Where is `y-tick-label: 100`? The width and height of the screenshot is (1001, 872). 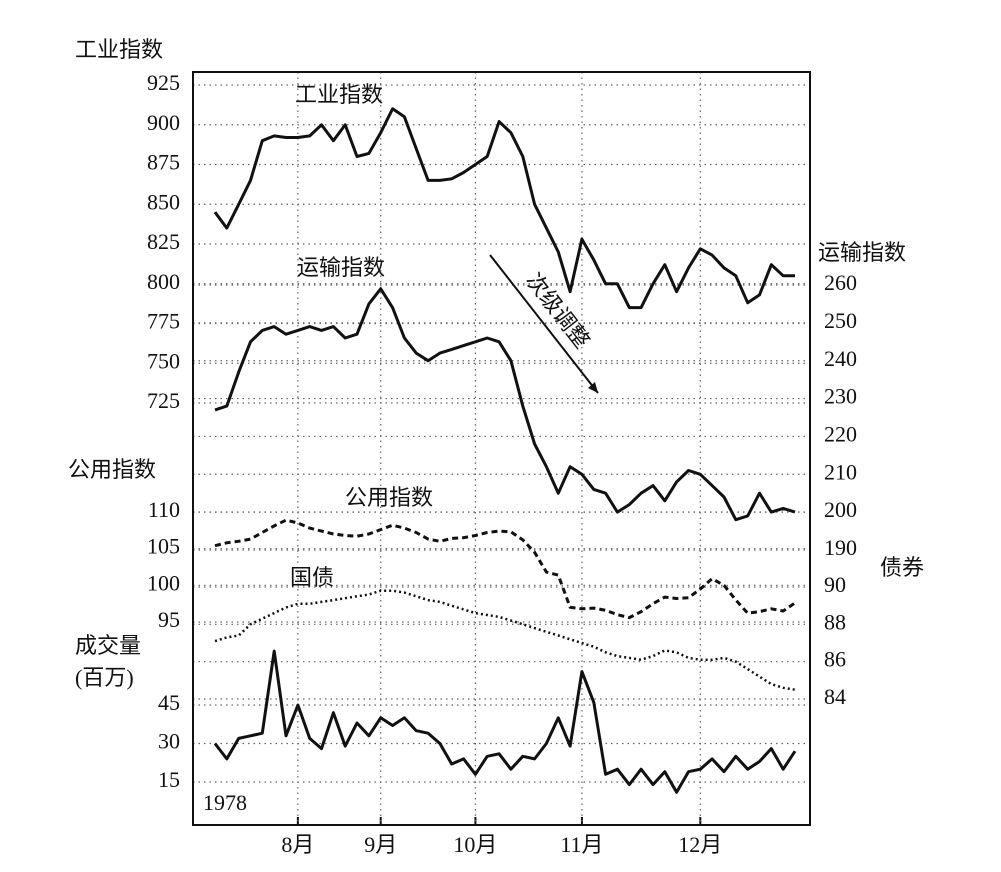
y-tick-label: 100 is located at coordinates (163, 582).